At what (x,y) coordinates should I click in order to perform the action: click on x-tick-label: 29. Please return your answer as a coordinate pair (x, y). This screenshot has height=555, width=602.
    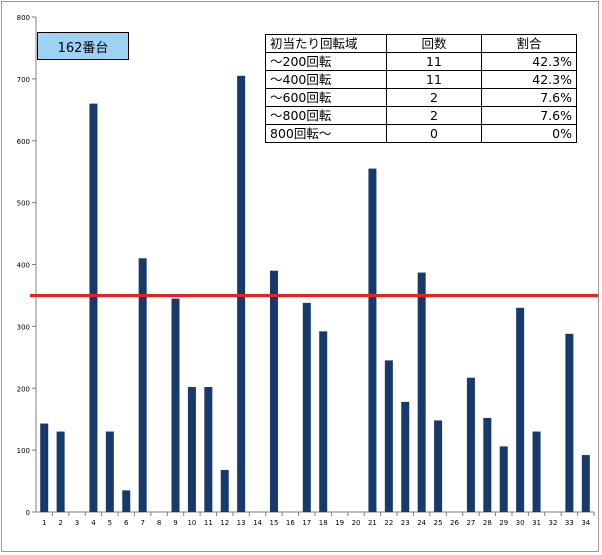
    Looking at the image, I should click on (503, 523).